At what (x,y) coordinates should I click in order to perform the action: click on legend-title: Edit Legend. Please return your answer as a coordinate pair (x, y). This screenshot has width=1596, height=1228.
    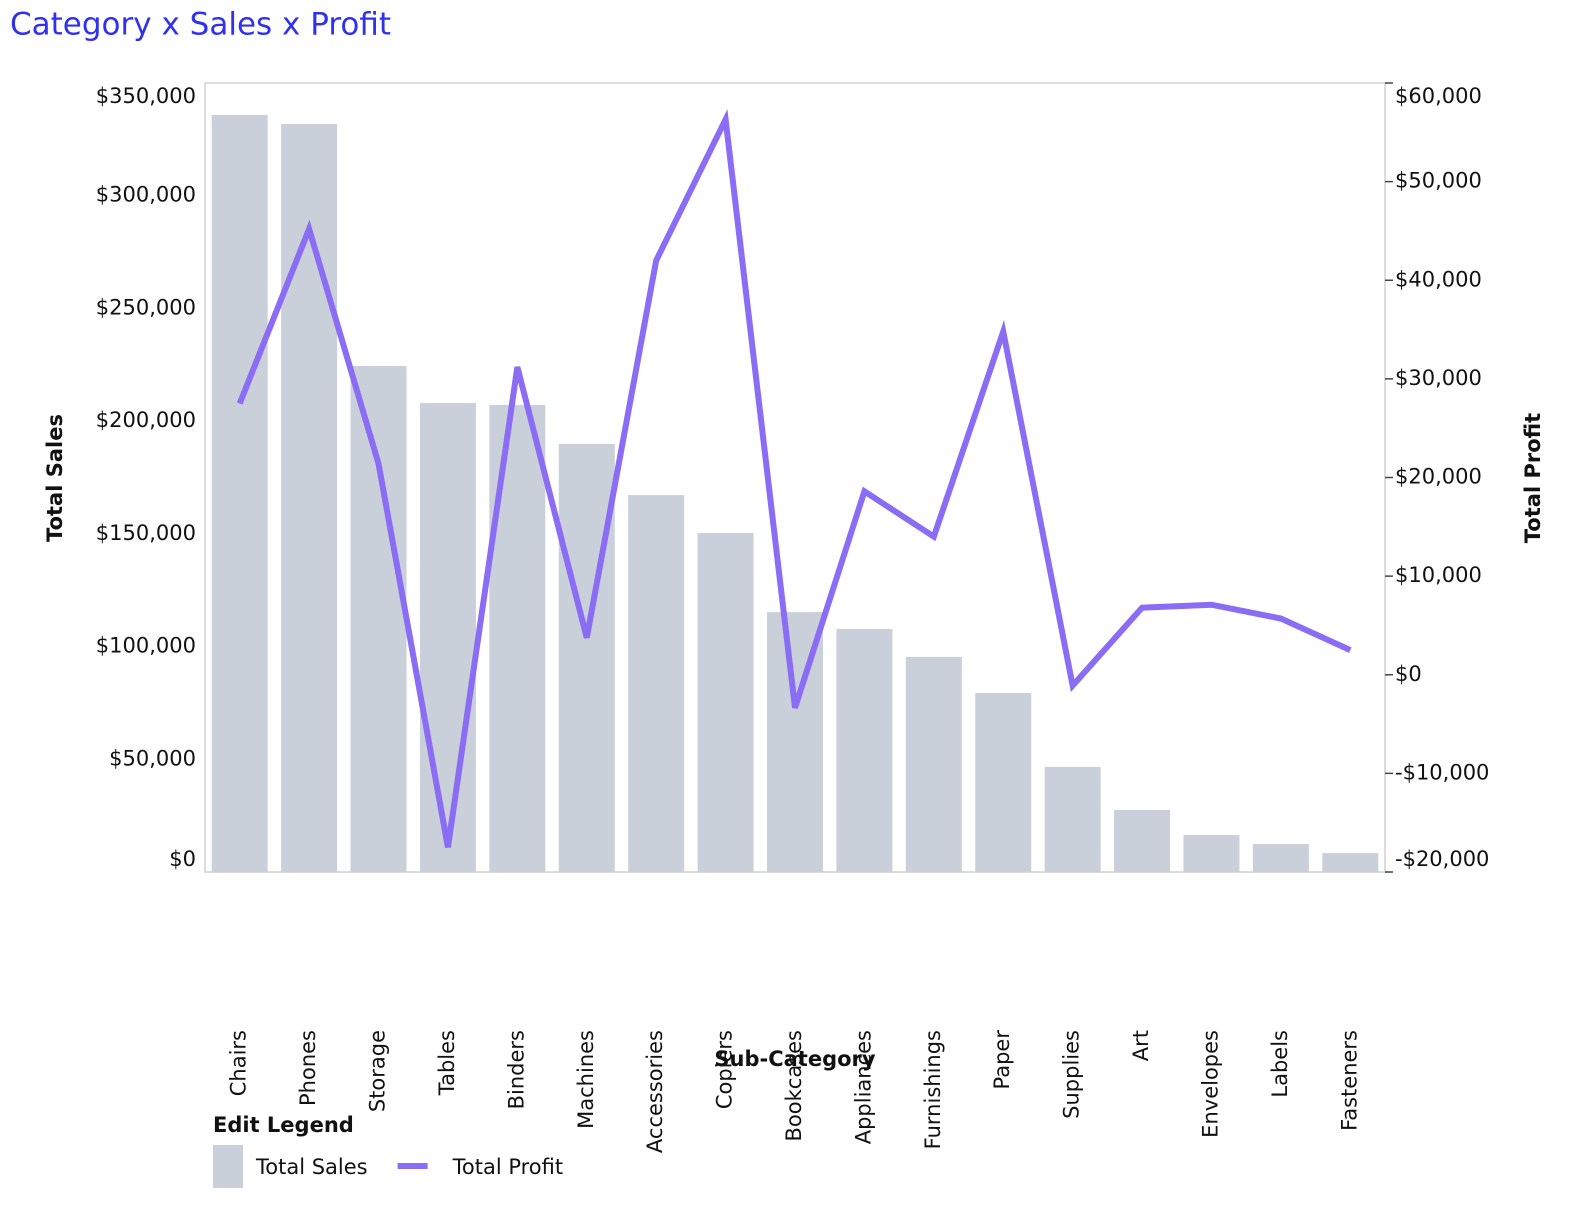
    Looking at the image, I should click on (283, 1125).